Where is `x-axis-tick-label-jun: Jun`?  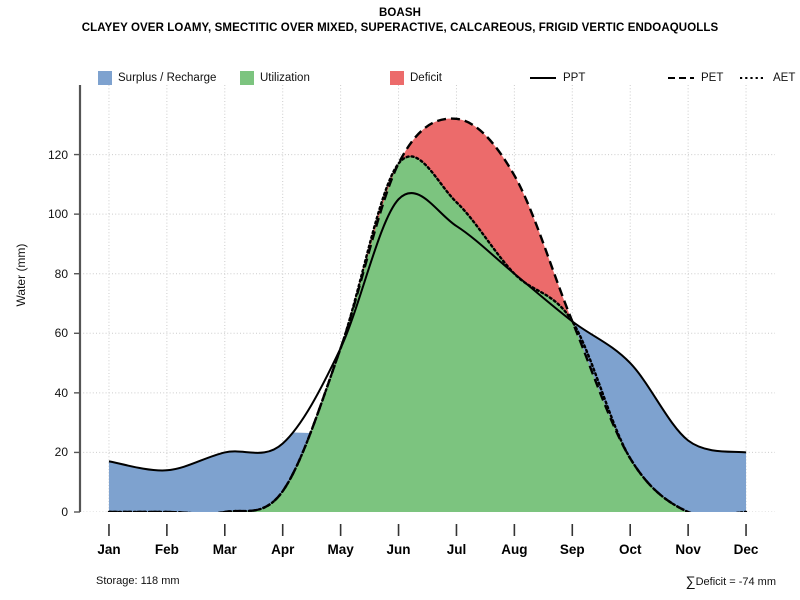 x-axis-tick-label-jun: Jun is located at coordinates (398, 549).